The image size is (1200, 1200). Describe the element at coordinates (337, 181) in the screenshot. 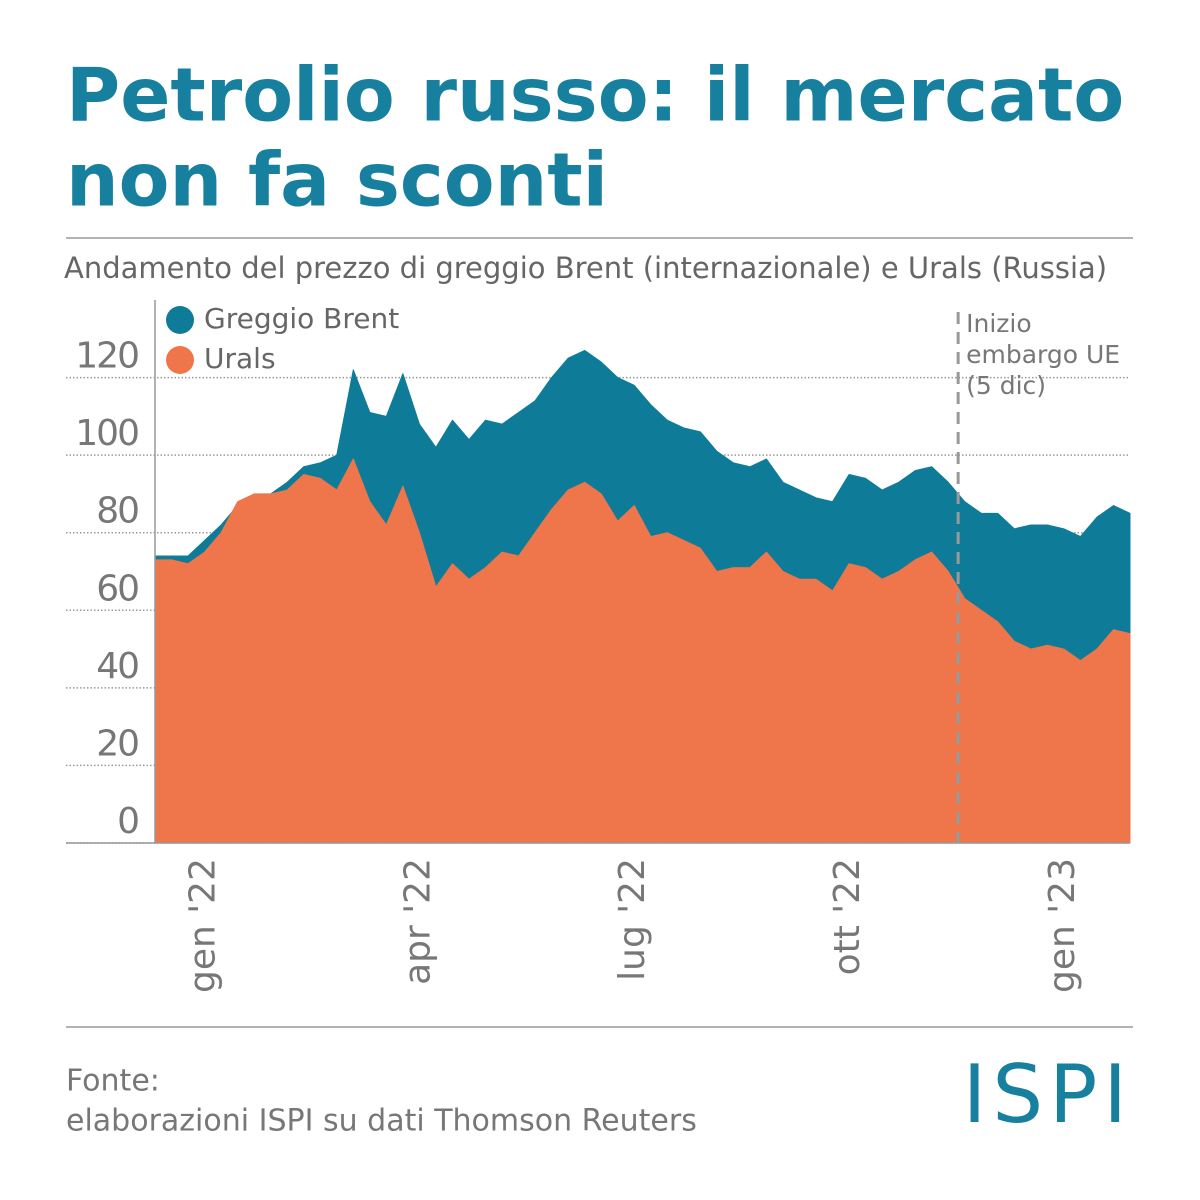

I see `chart-title: non fa sconti` at that location.